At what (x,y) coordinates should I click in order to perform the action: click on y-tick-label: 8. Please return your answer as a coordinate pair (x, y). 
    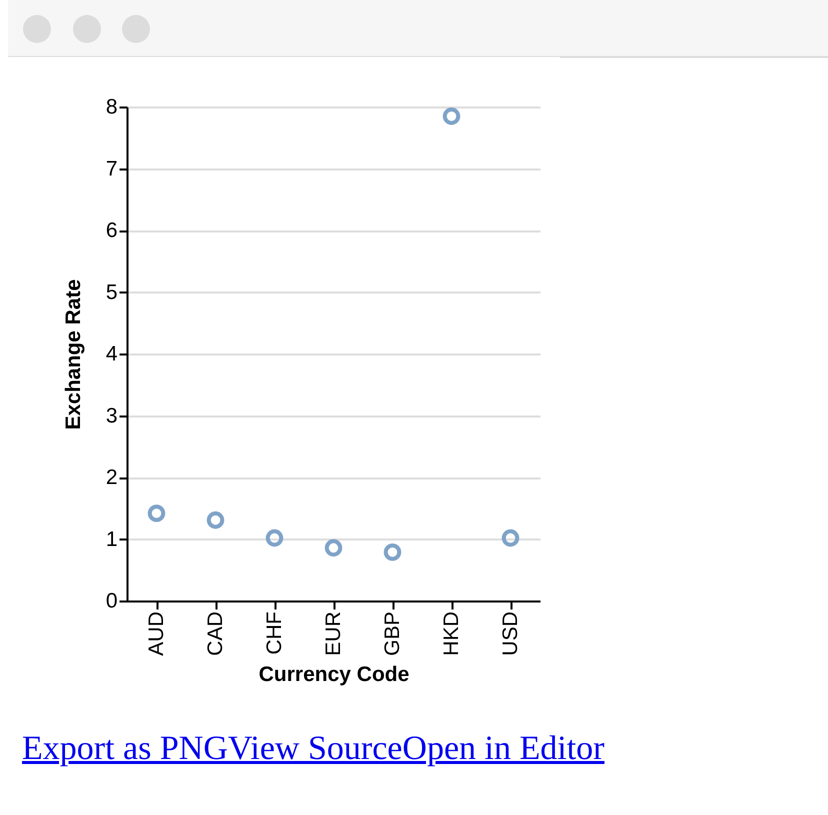
    Looking at the image, I should click on (112, 107).